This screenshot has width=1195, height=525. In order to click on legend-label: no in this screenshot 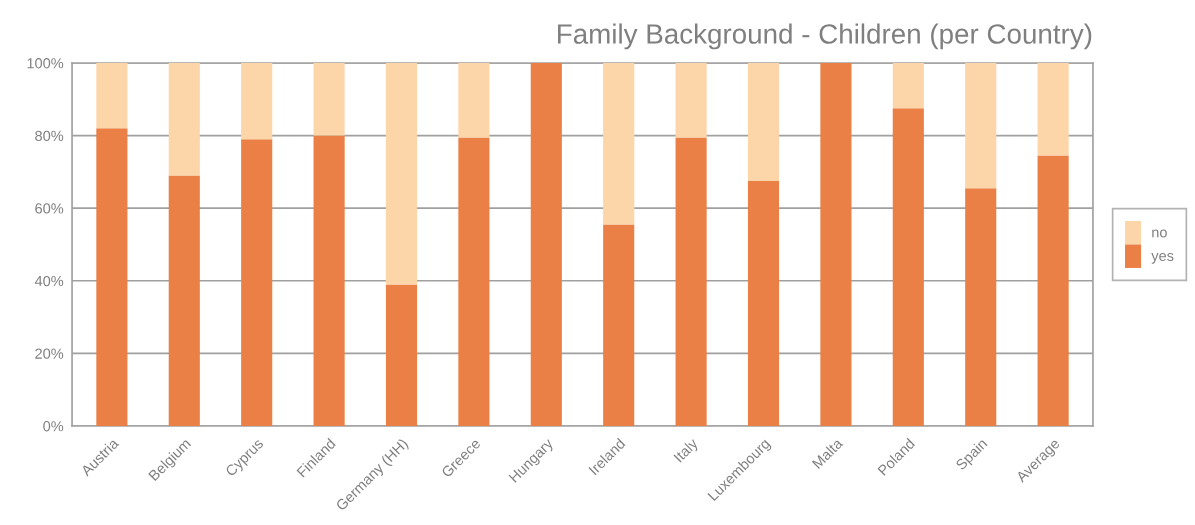, I will do `click(1159, 233)`.